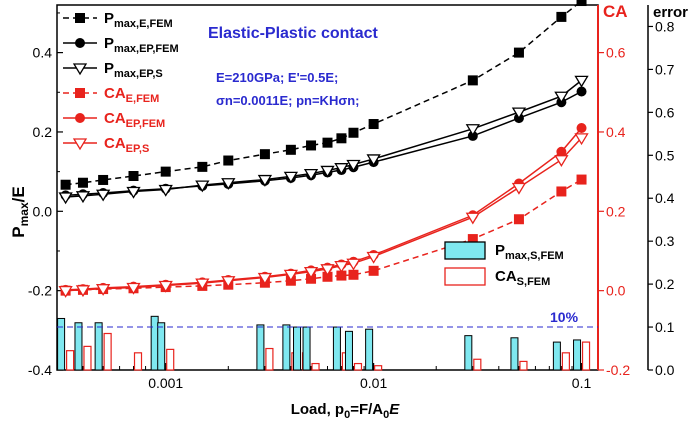 The width and height of the screenshot is (700, 422). What do you see at coordinates (111, 95) in the screenshot?
I see `legend-entry-3: CAE,FEM` at bounding box center [111, 95].